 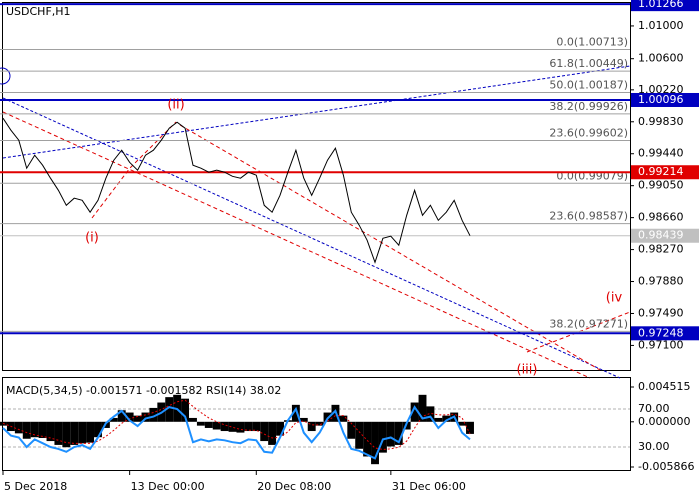 I want to click on y-tick-label: 1.00600, so click(x=661, y=58).